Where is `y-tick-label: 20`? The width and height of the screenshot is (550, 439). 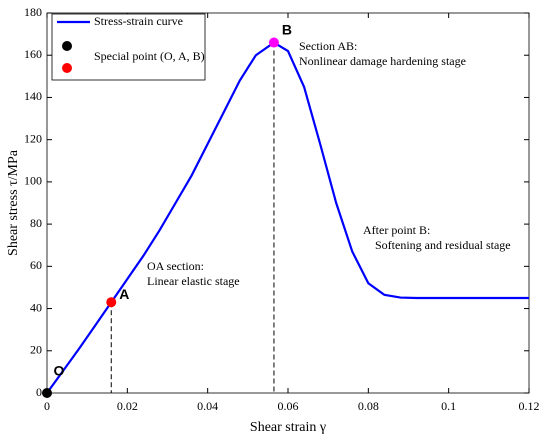
y-tick-label: 20 is located at coordinates (36, 350).